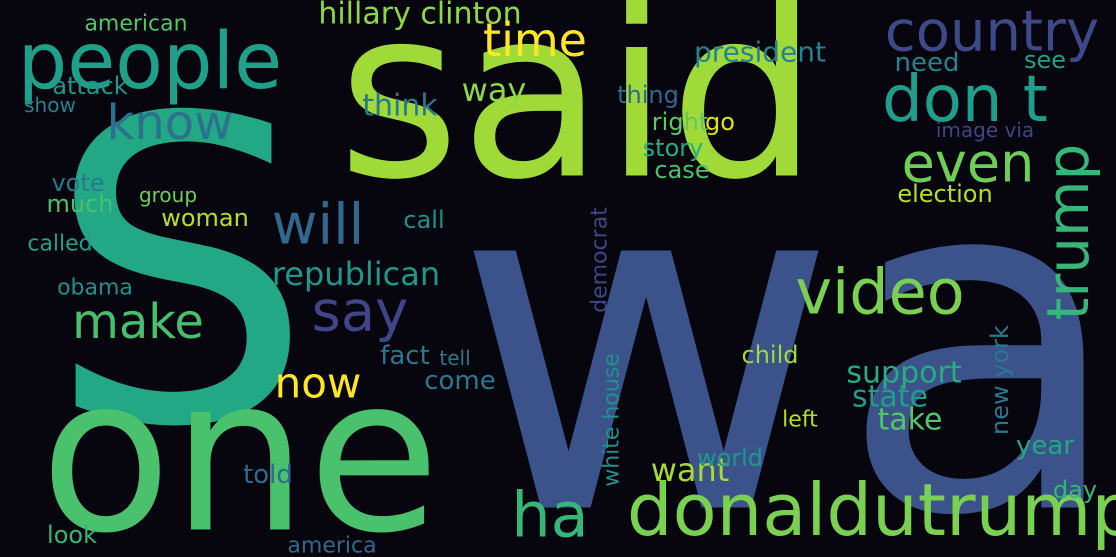  Describe the element at coordinates (1045, 60) in the screenshot. I see `word: see` at that location.